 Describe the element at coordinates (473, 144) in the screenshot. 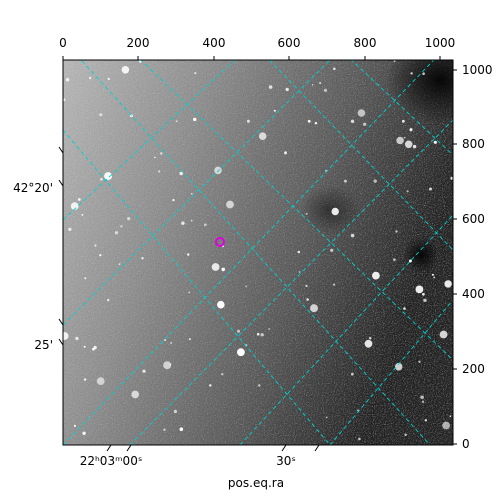

I see `right-tick-label: 800` at that location.